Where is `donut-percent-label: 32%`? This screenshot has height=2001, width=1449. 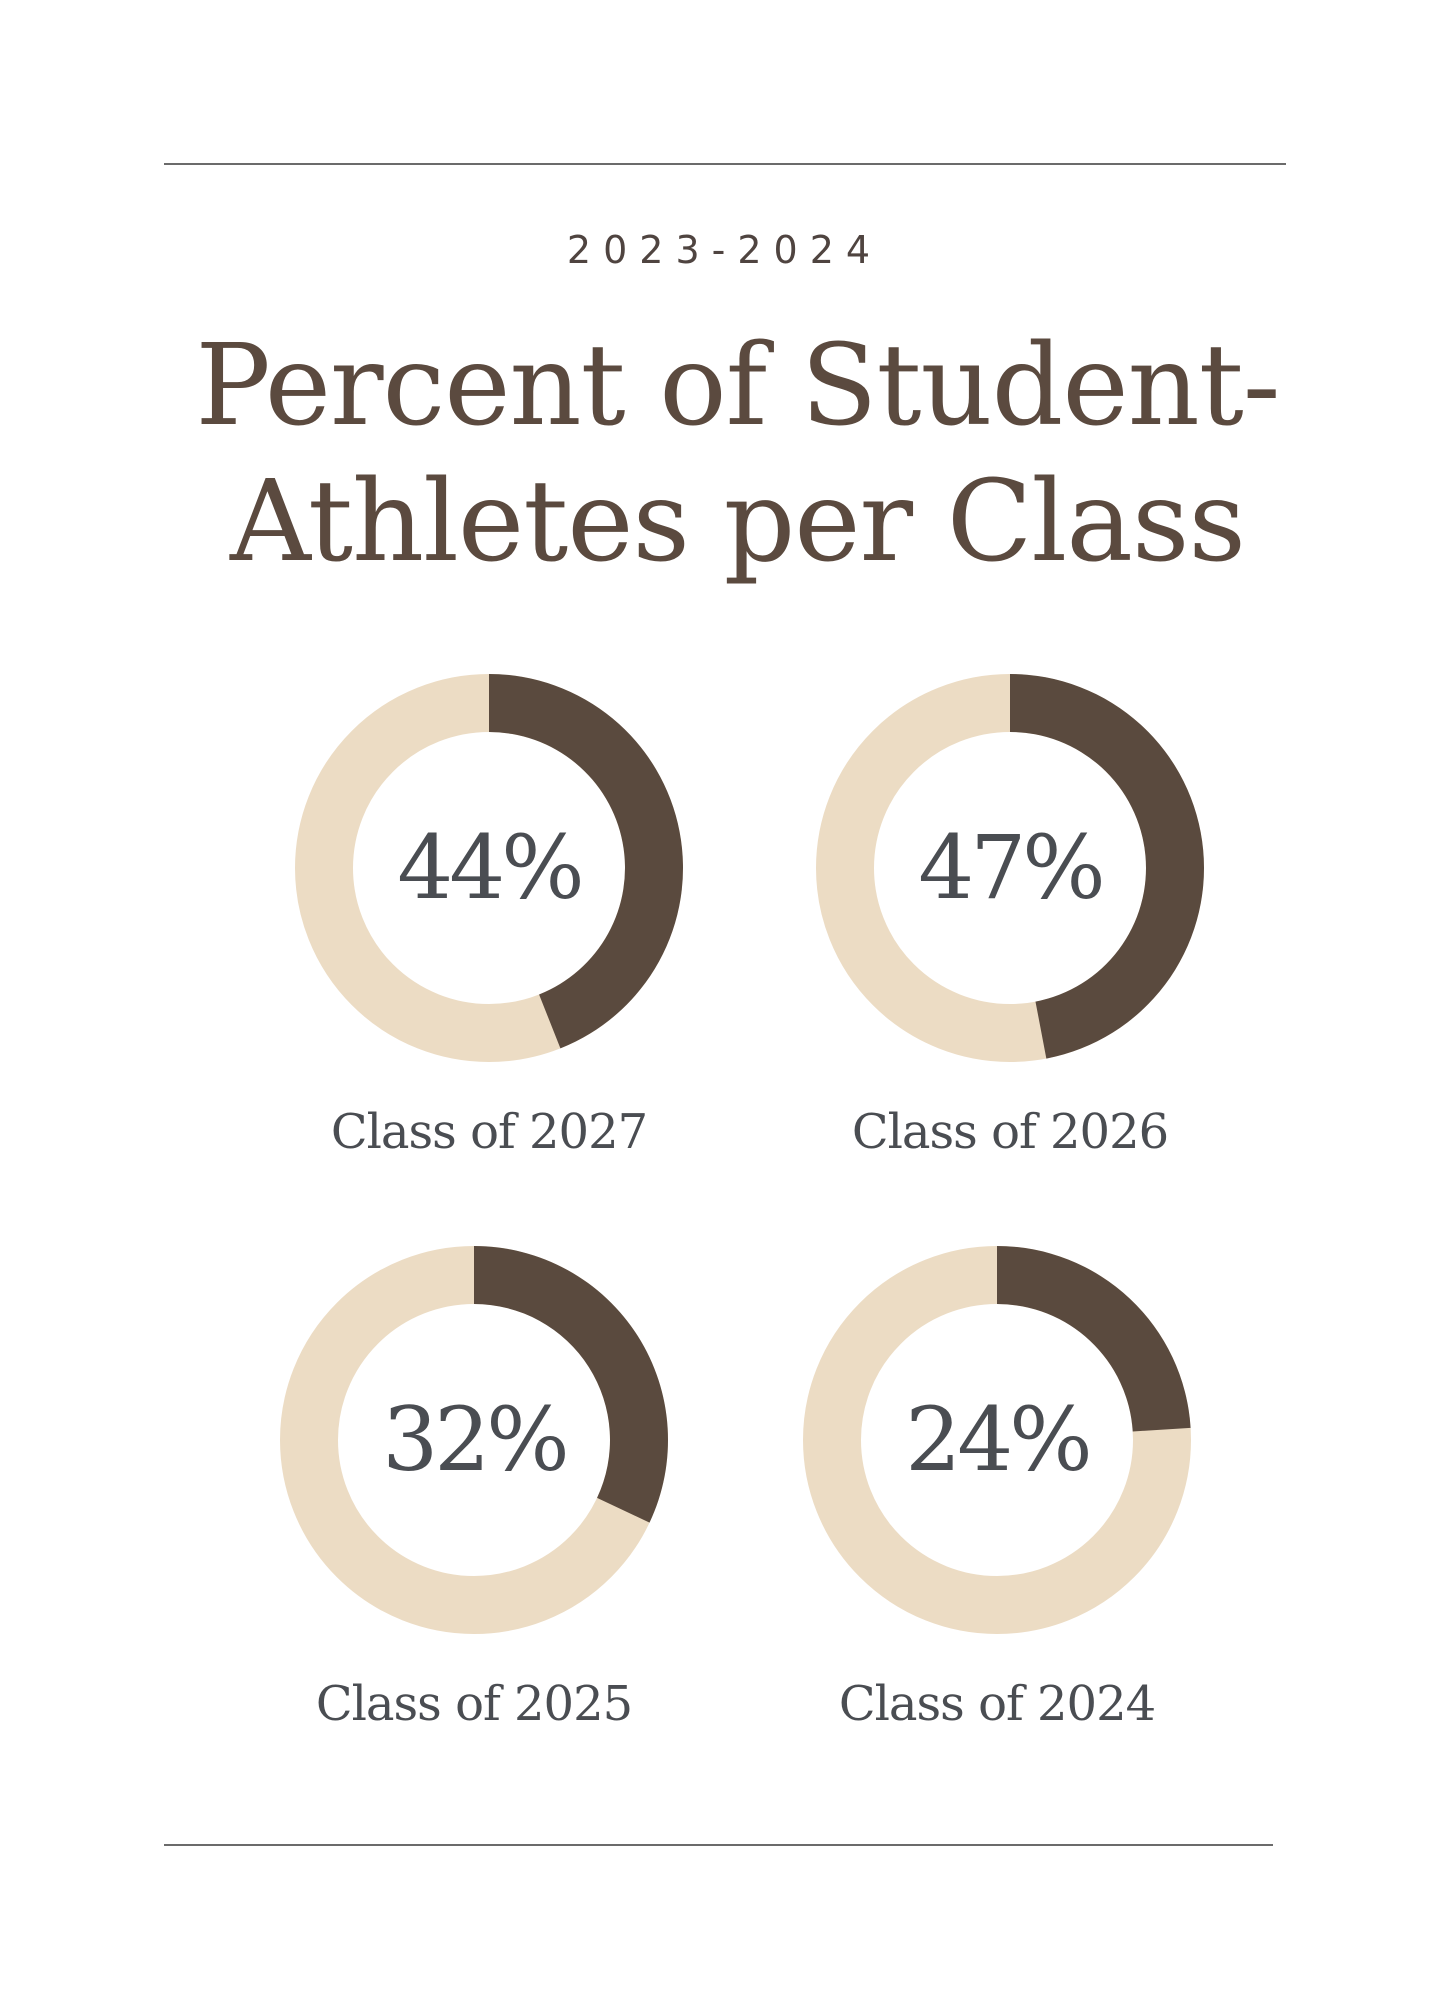 donut-percent-label: 32% is located at coordinates (474, 1439).